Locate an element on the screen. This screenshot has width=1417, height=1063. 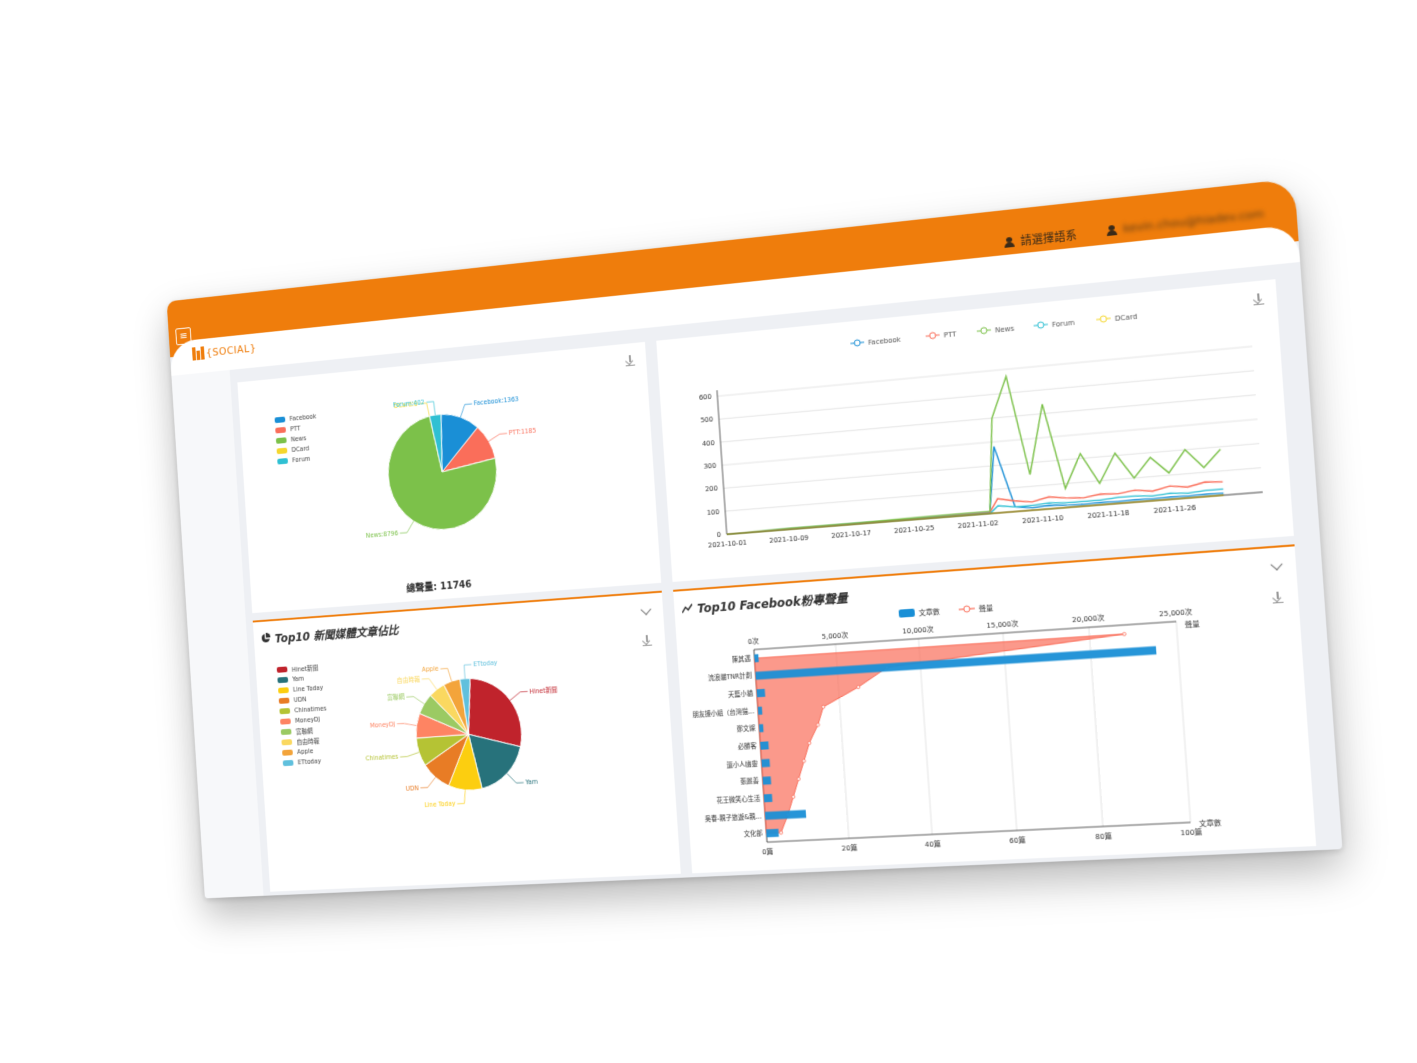
x-tick-label: 2021-11-18 is located at coordinates (1108, 515).